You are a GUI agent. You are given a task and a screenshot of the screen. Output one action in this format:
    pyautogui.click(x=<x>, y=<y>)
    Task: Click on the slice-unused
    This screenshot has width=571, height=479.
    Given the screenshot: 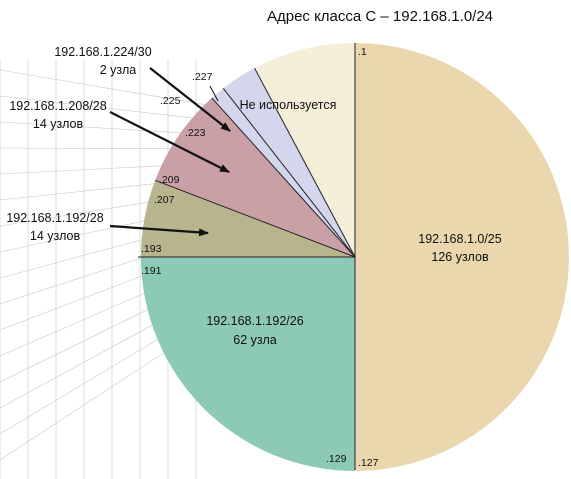 What is the action you would take?
    pyautogui.click(x=304, y=150)
    